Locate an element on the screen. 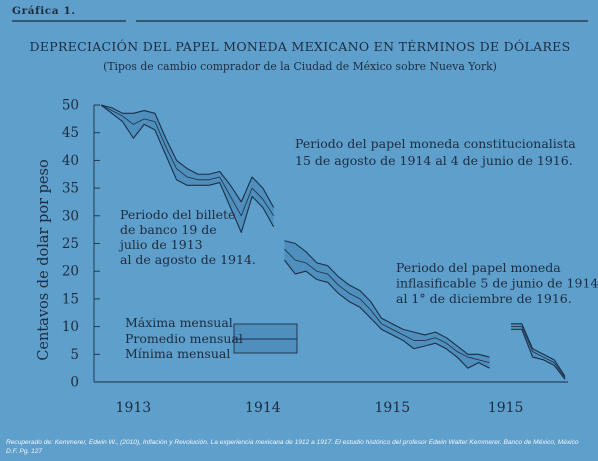  y-tick-label: 35 is located at coordinates (70, 189).